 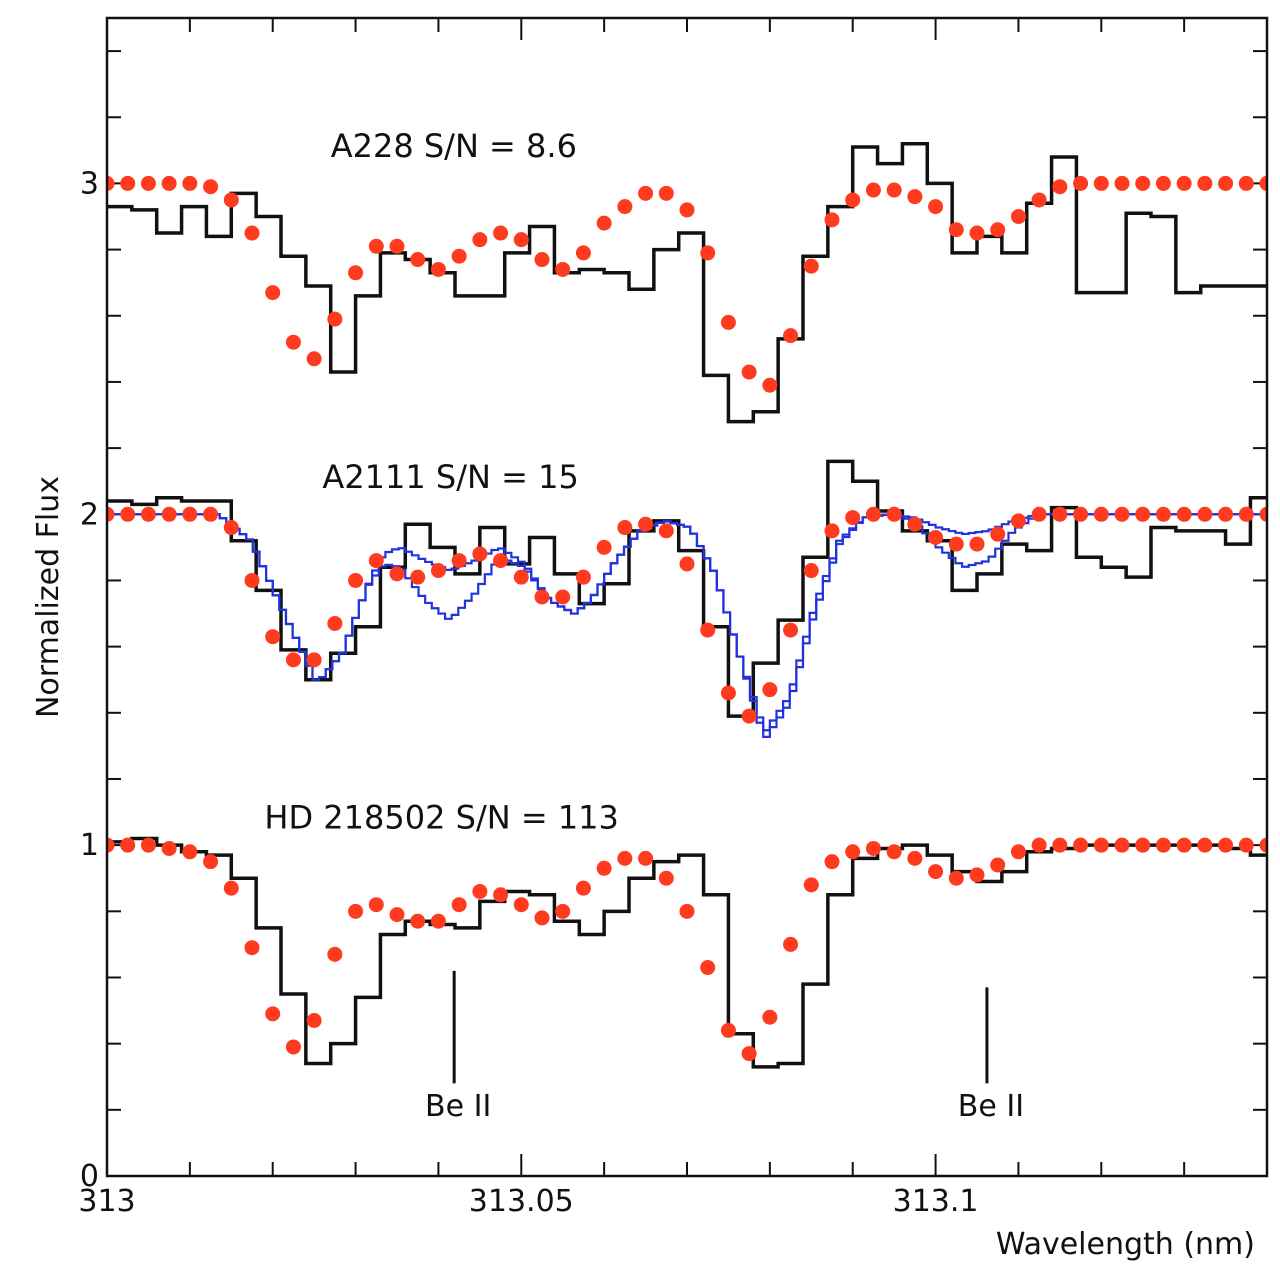 I want to click on be-ii-label: Be II, so click(x=991, y=1106).